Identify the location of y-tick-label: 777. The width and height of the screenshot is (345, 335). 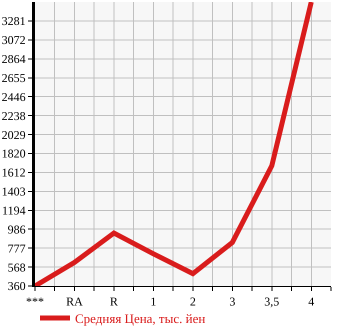
(17, 248).